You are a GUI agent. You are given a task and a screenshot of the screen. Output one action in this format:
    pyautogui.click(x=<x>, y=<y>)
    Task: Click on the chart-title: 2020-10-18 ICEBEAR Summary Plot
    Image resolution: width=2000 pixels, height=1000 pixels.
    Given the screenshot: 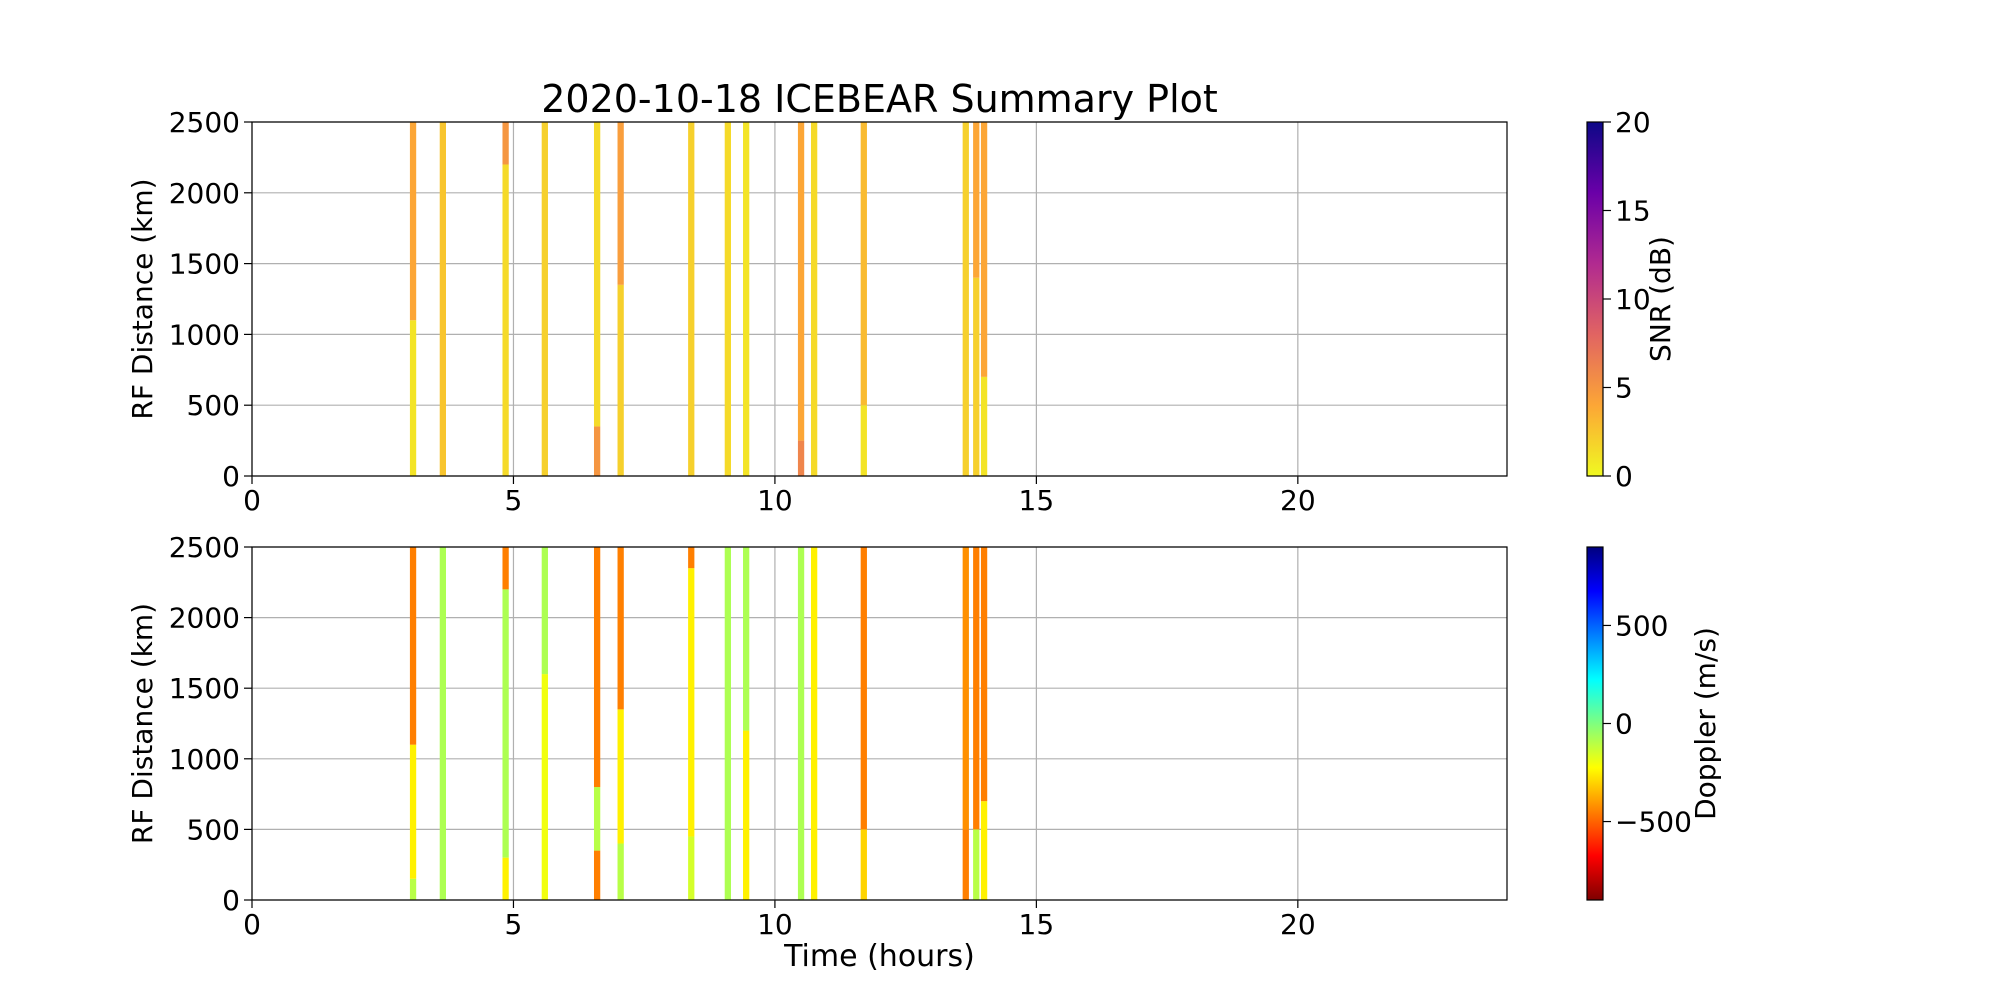 What is the action you would take?
    pyautogui.click(x=879, y=99)
    